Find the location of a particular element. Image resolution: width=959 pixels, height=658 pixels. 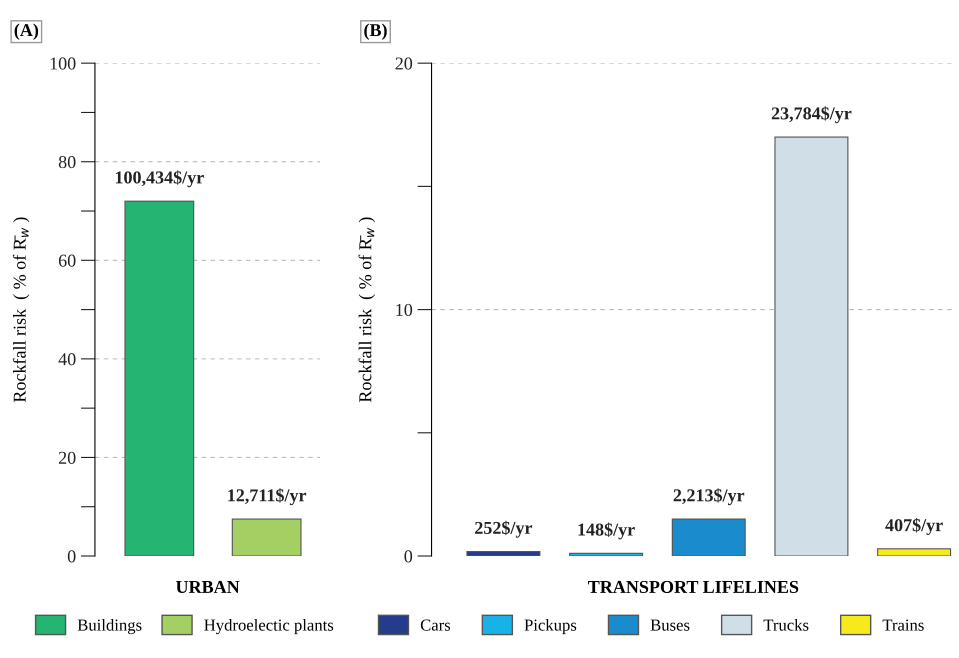

annotation: 12,711$/yr is located at coordinates (267, 497).